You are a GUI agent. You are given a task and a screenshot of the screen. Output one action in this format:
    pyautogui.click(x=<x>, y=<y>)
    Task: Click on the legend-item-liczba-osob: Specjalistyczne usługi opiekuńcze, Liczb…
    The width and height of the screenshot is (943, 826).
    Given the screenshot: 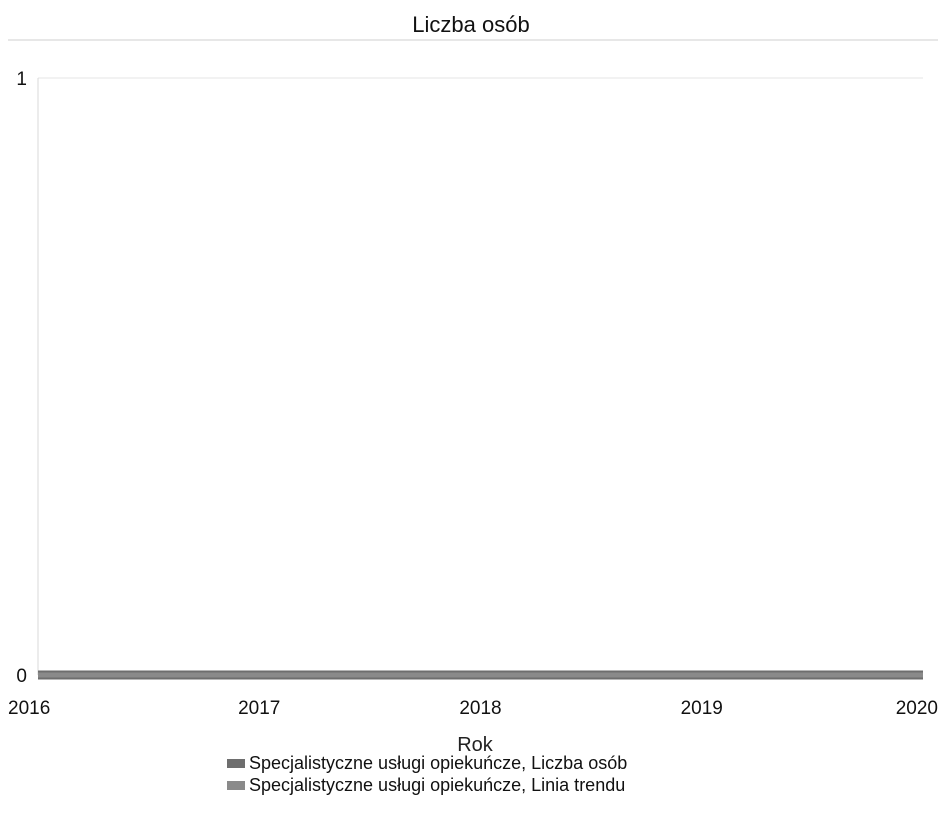 What is the action you would take?
    pyautogui.click(x=427, y=763)
    